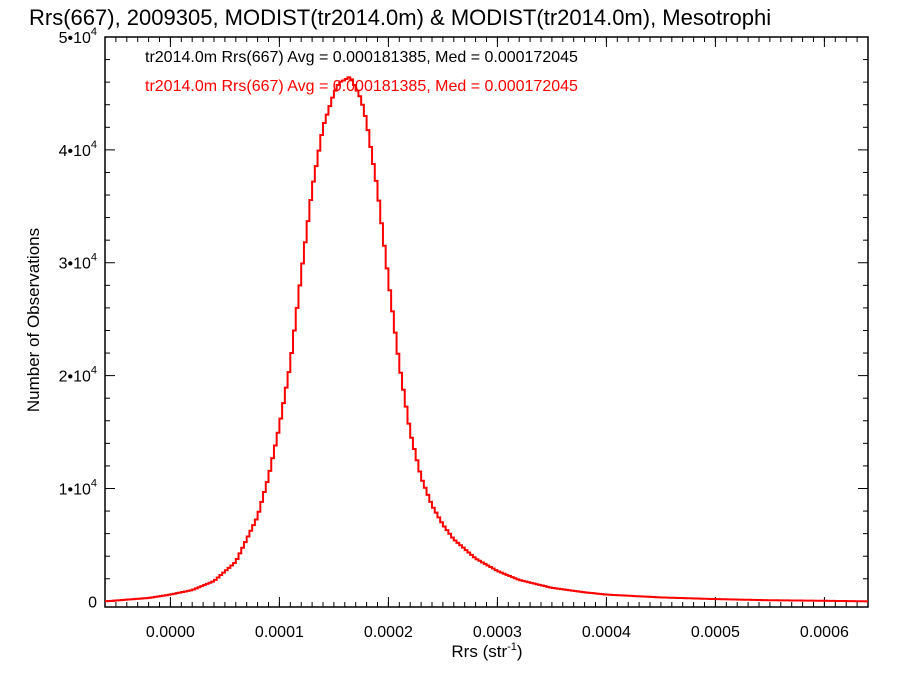 This screenshot has height=675, width=900. What do you see at coordinates (497, 632) in the screenshot?
I see `x-tick-label: 0.0003` at bounding box center [497, 632].